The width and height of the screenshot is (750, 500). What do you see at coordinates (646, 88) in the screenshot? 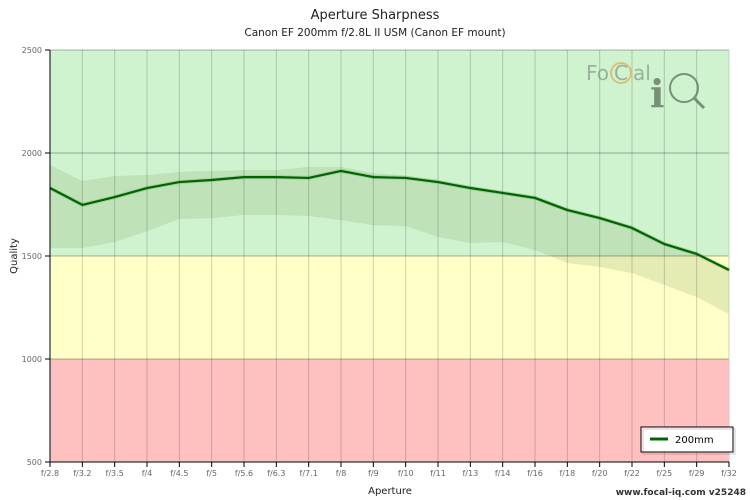
I see `focal-iq-logo: Fo C al i` at bounding box center [646, 88].